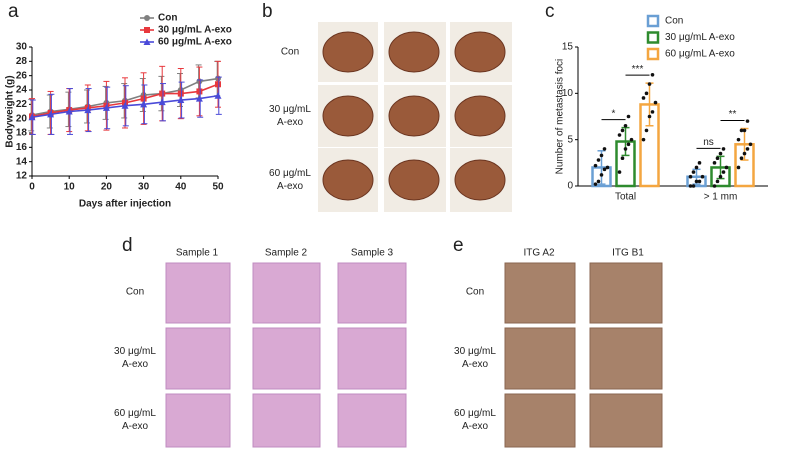 This screenshot has width=798, height=449. Describe the element at coordinates (144, 187) in the screenshot. I see `x-tick-label: 30` at that location.